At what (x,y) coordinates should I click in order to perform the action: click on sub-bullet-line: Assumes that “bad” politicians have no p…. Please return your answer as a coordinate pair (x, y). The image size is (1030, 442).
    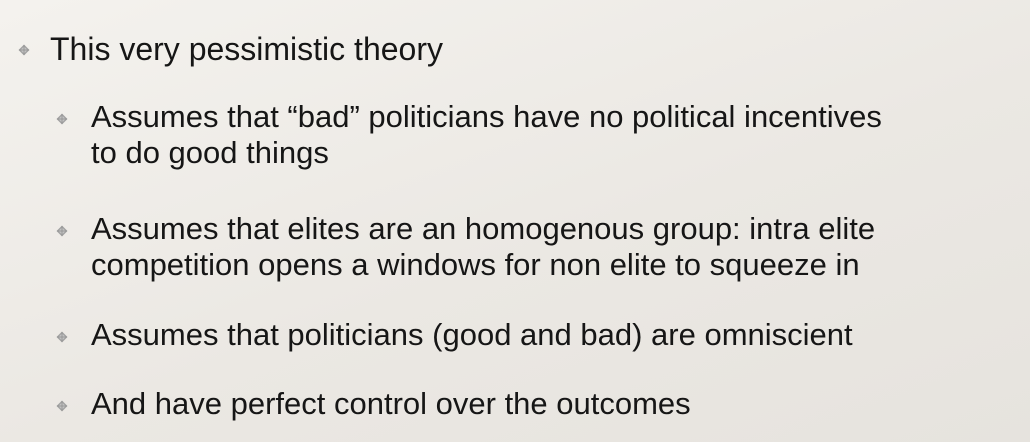
    Looking at the image, I should click on (486, 116).